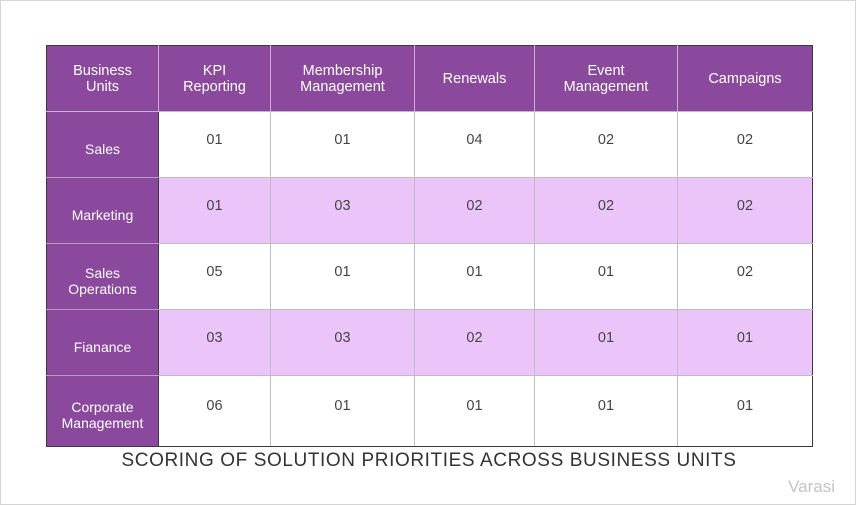  Describe the element at coordinates (214, 86) in the screenshot. I see `header-line: Reporting` at that location.